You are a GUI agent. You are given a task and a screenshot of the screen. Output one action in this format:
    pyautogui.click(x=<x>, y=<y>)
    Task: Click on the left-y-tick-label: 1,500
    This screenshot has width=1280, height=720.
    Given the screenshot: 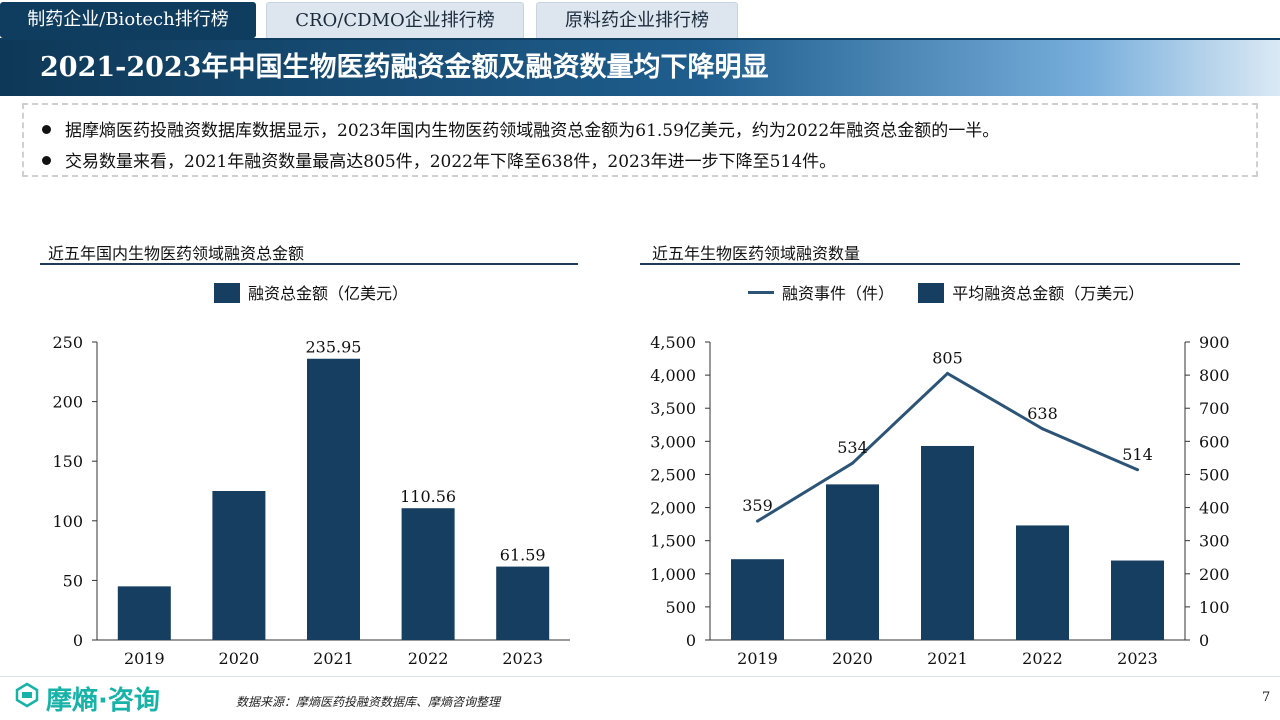 What is the action you would take?
    pyautogui.click(x=673, y=541)
    